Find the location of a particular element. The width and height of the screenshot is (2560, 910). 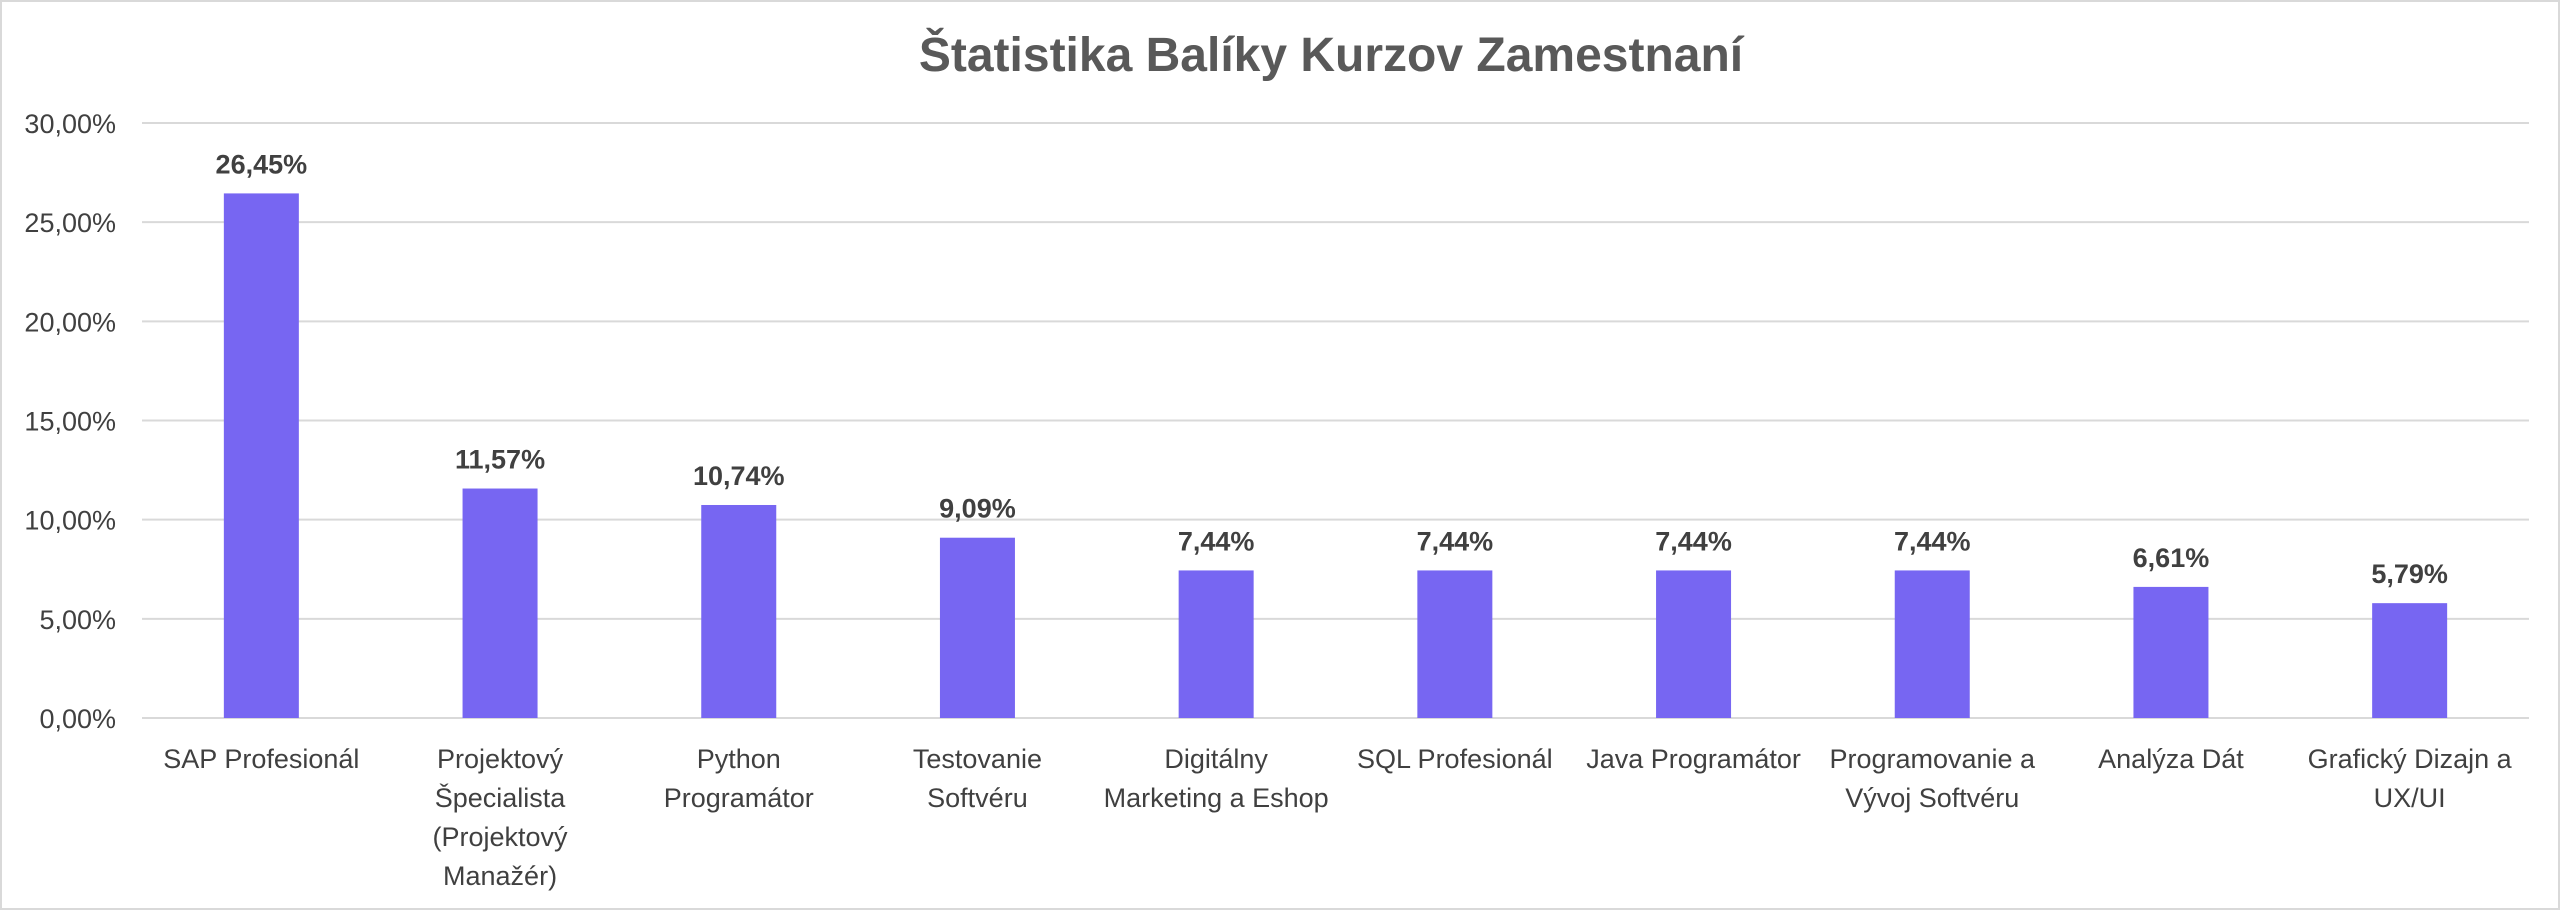

category-label: Python Programátor is located at coordinates (739, 778).